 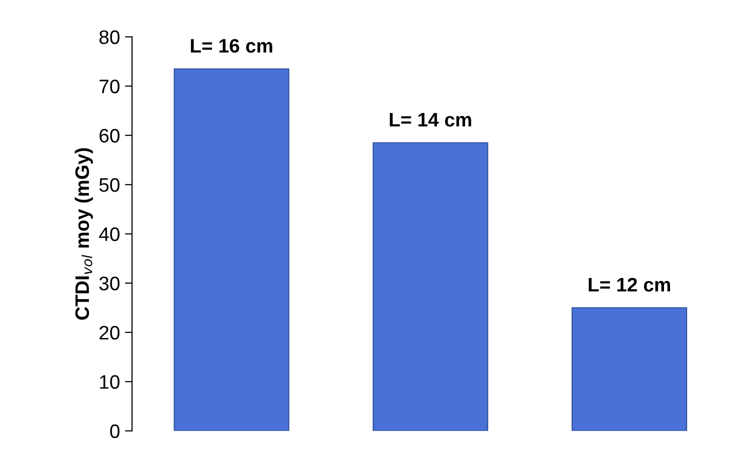 I want to click on y-tick-label: 60, so click(x=110, y=135).